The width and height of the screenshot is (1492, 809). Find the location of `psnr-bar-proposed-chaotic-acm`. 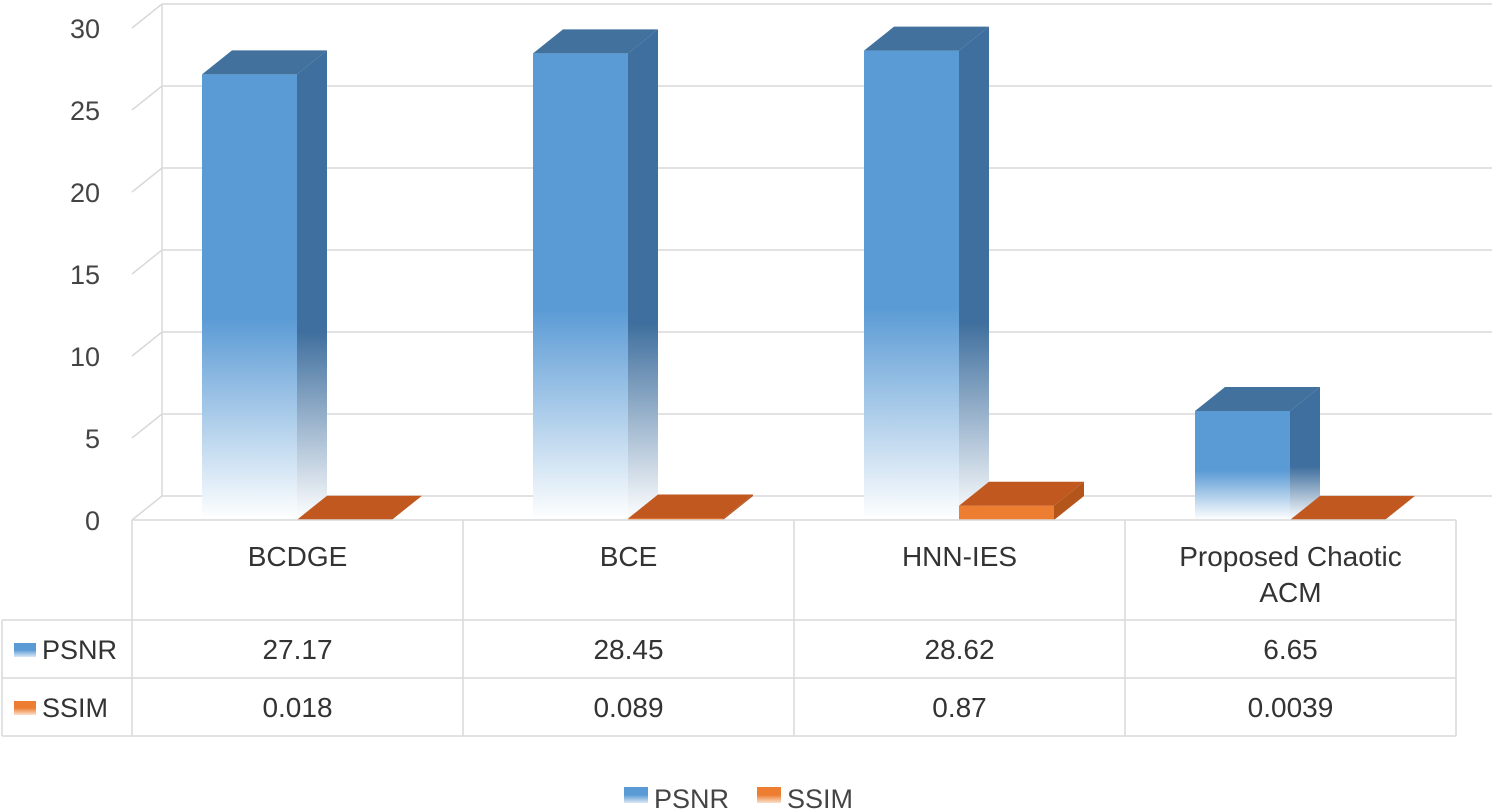

psnr-bar-proposed-chaotic-acm is located at coordinates (1257, 453).